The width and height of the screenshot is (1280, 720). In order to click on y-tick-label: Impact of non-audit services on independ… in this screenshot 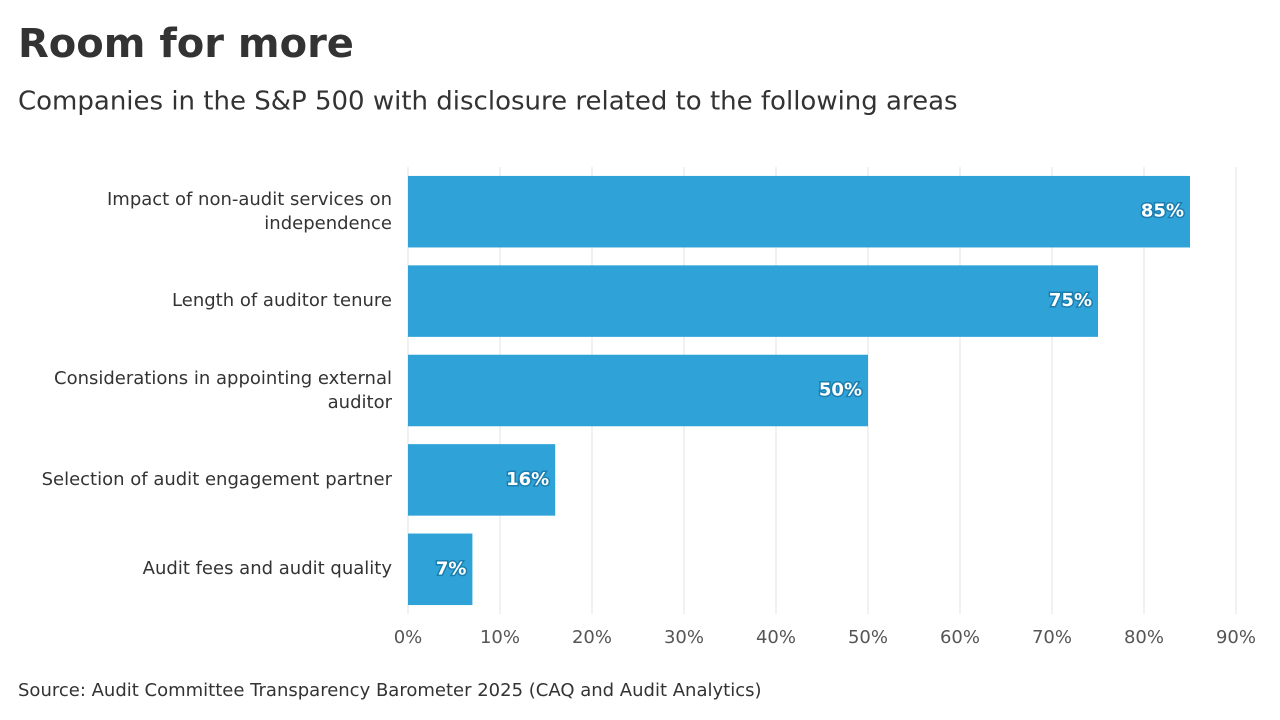, I will do `click(249, 211)`.